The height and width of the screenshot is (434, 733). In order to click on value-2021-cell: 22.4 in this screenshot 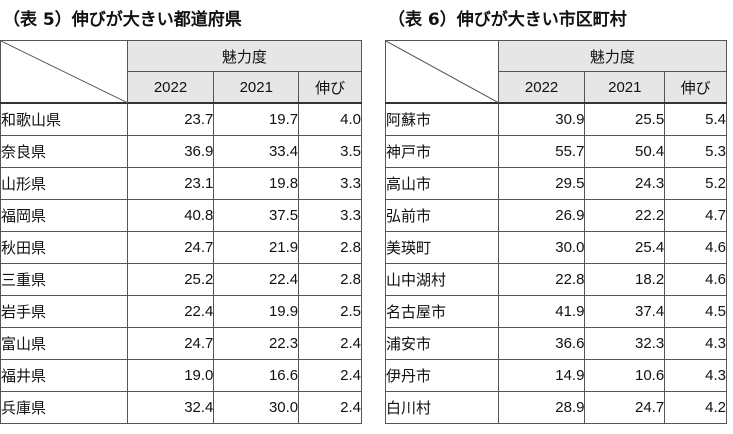, I will do `click(256, 279)`.